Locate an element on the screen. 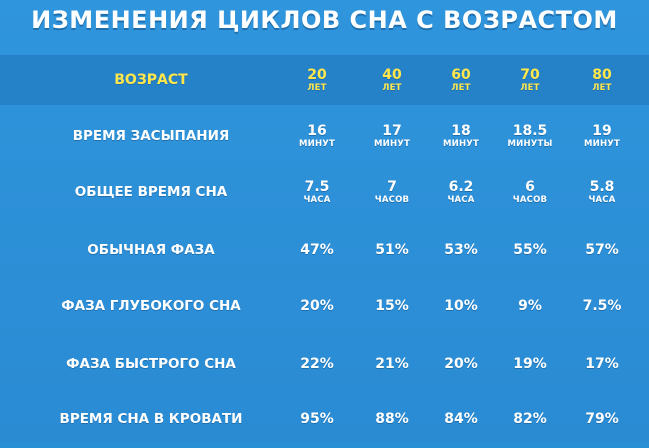  cell-value: 82% is located at coordinates (530, 418).